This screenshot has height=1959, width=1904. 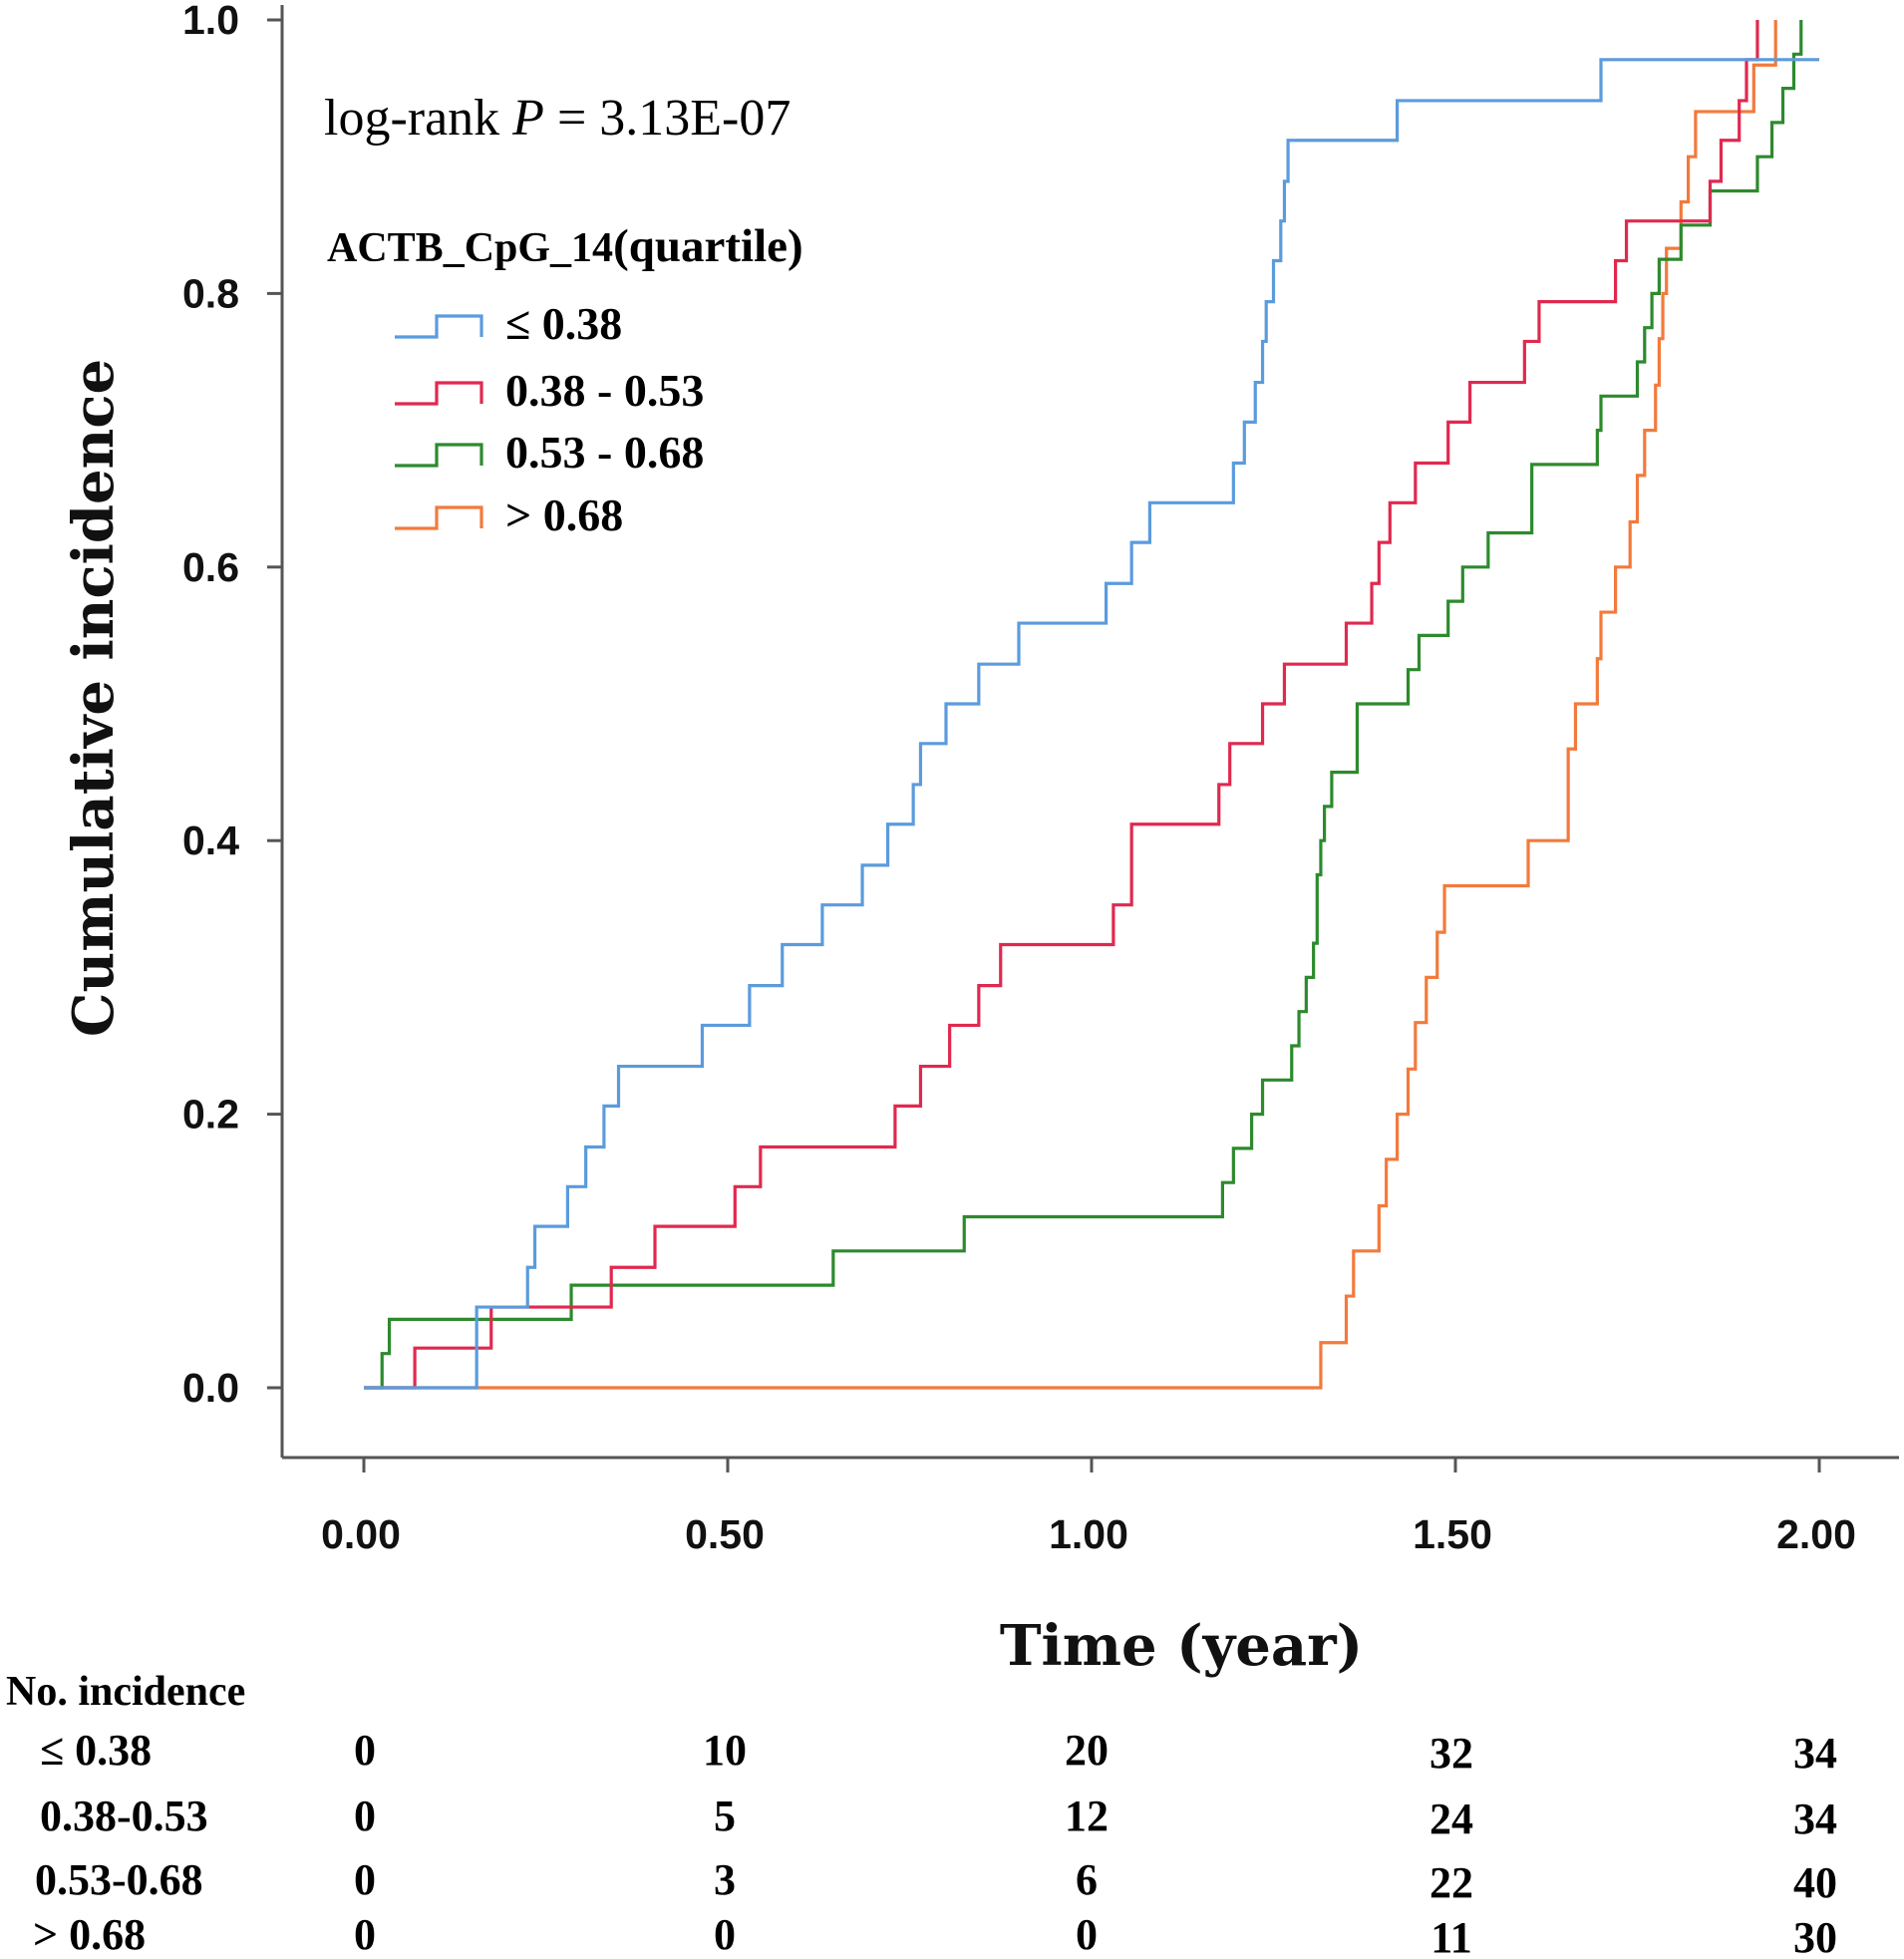 What do you see at coordinates (1451, 1753) in the screenshot?
I see `risk-cell: 32` at bounding box center [1451, 1753].